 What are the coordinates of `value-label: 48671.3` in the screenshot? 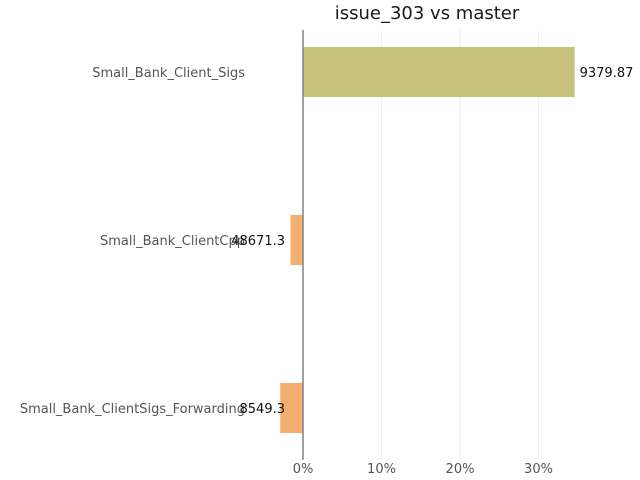 It's located at (258, 241).